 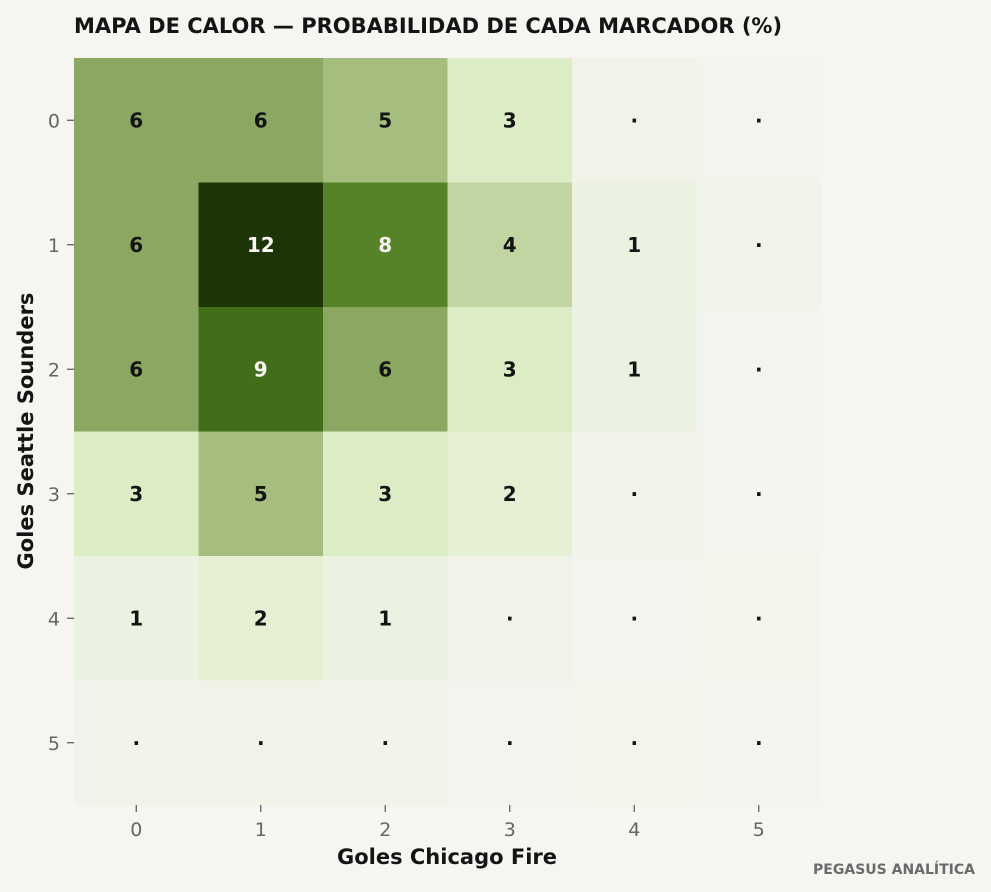 I want to click on cell-label-3-1: 5, so click(x=261, y=494).